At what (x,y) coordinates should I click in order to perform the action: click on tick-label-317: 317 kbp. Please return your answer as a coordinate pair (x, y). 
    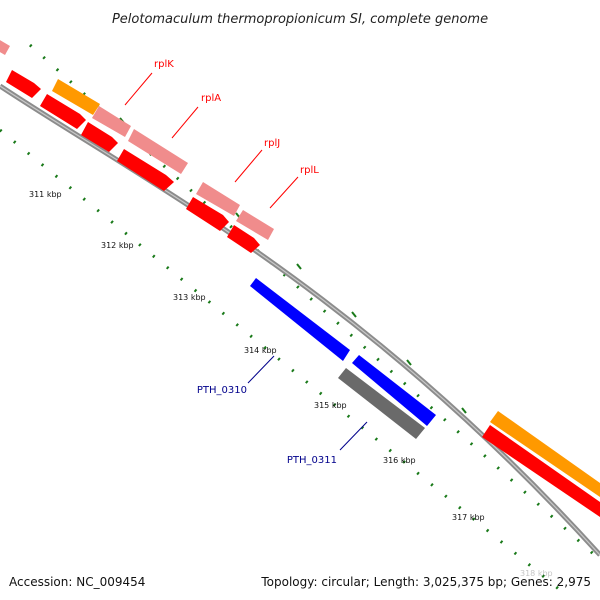
    Looking at the image, I should click on (468, 517).